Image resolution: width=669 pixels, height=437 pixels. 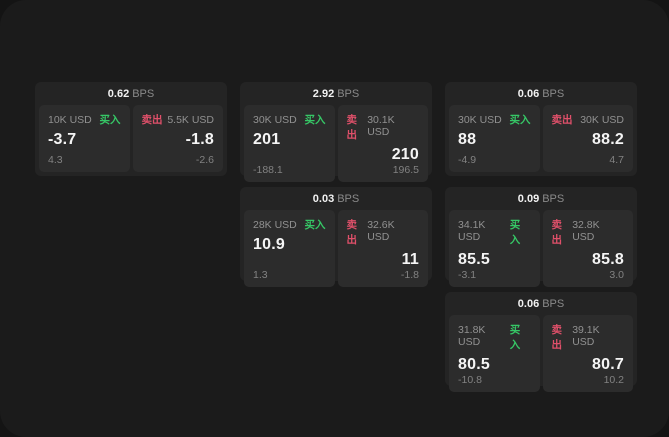 I want to click on buy-amount: 31.8K USD, so click(x=472, y=336).